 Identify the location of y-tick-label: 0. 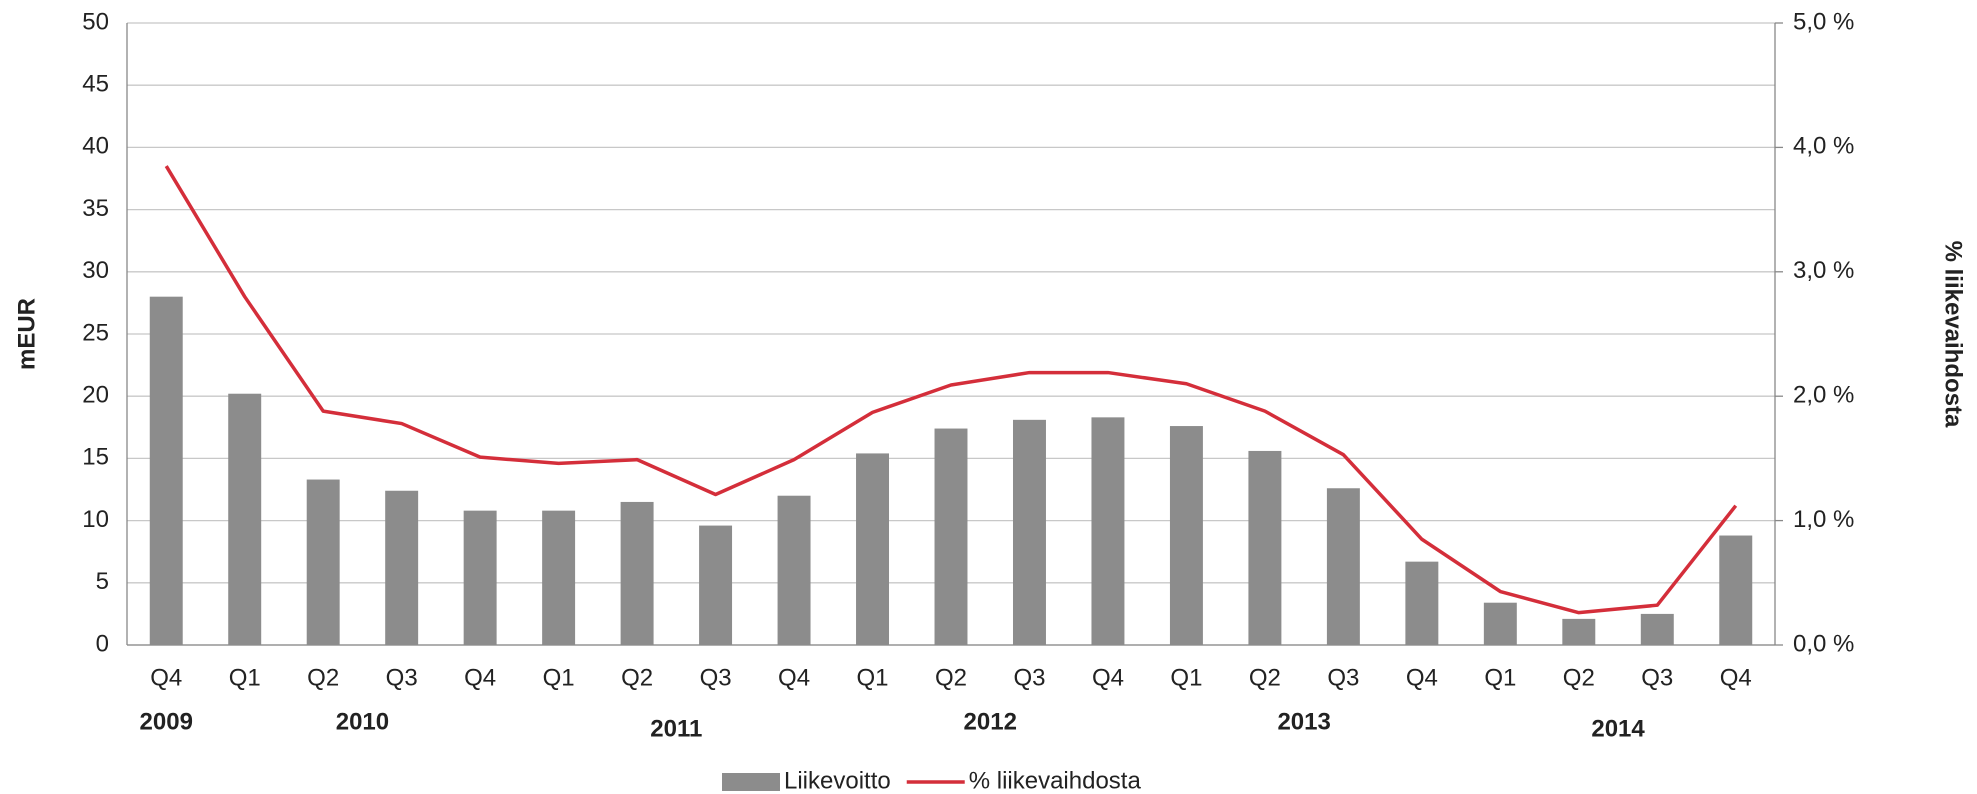
(102, 643).